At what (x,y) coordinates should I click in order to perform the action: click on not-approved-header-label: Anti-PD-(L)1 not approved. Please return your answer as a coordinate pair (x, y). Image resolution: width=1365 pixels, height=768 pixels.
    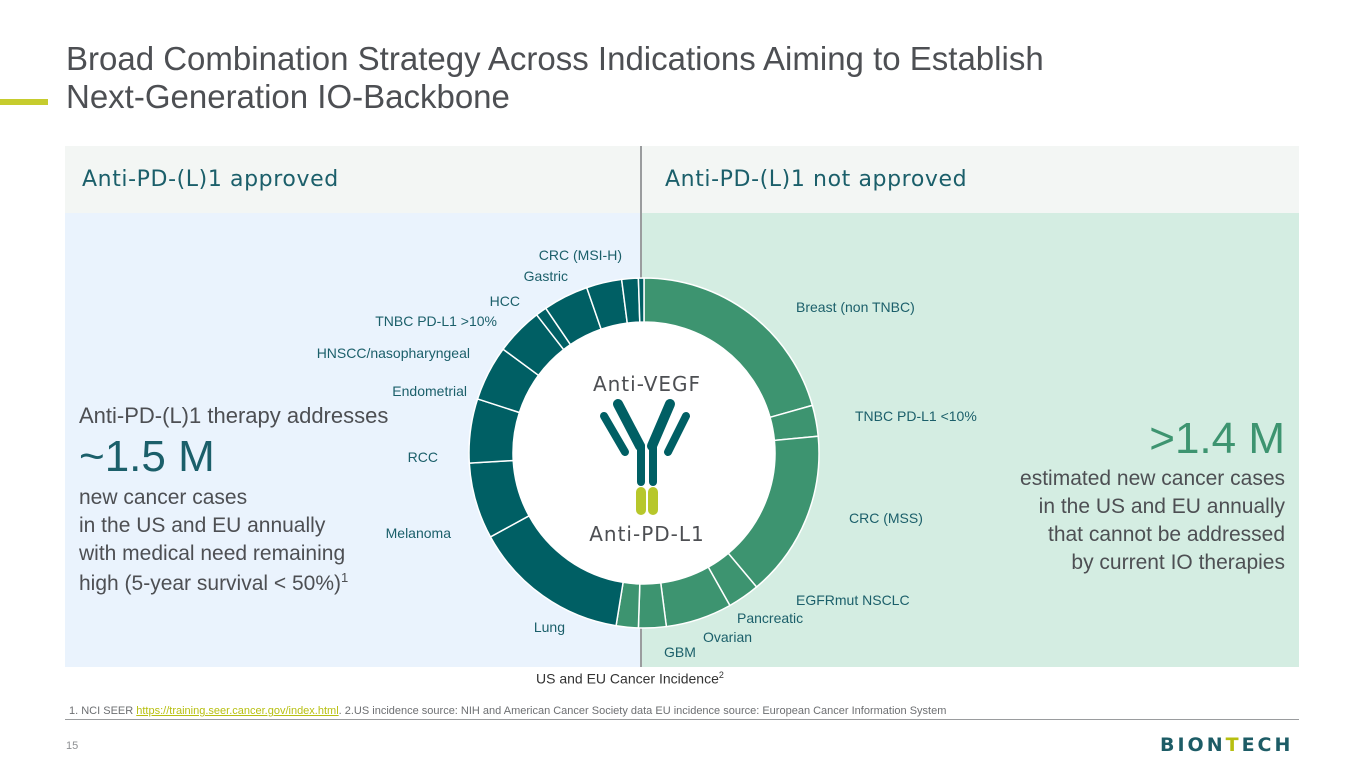
    Looking at the image, I should click on (816, 179).